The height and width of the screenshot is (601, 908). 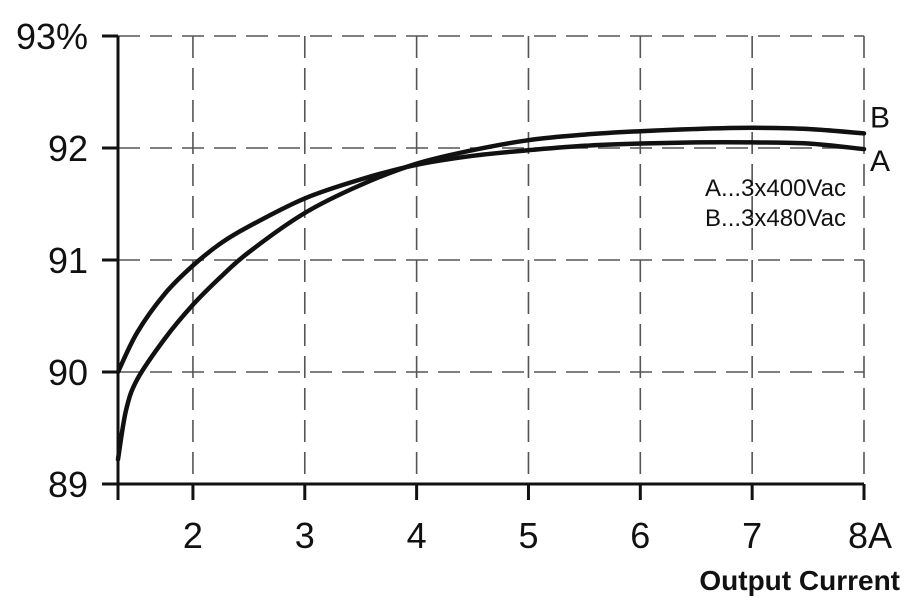 What do you see at coordinates (775, 218) in the screenshot?
I see `legend-note-b: B...3x480Vac` at bounding box center [775, 218].